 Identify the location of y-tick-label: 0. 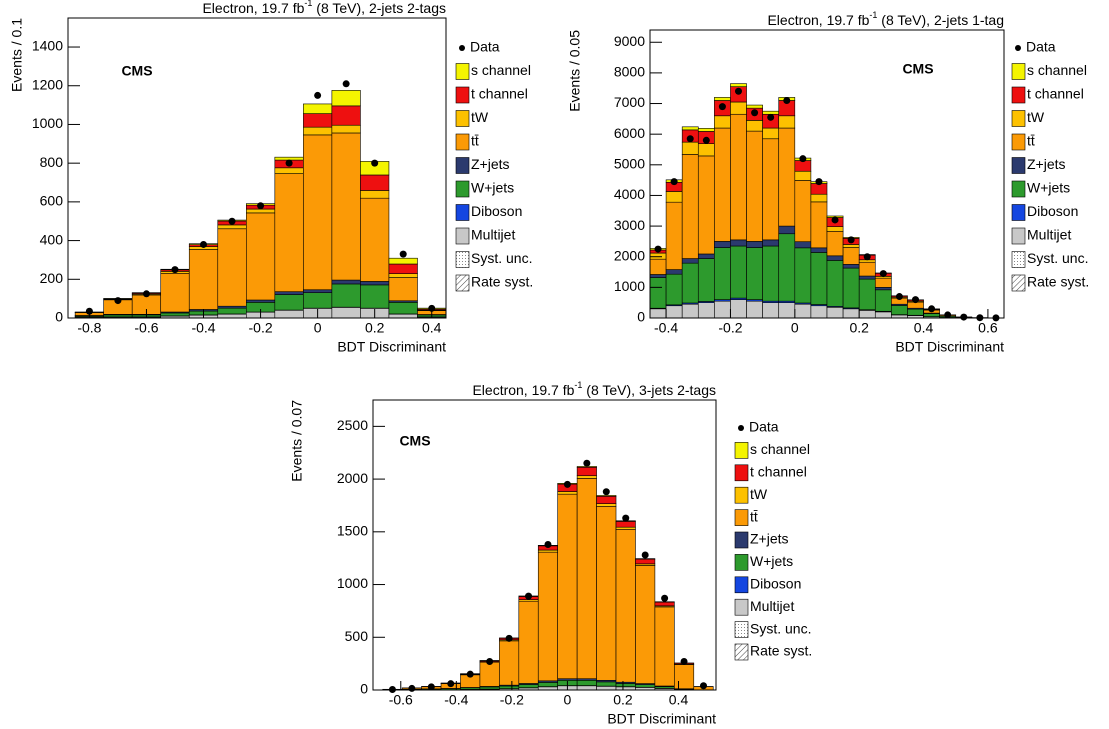
(59, 317).